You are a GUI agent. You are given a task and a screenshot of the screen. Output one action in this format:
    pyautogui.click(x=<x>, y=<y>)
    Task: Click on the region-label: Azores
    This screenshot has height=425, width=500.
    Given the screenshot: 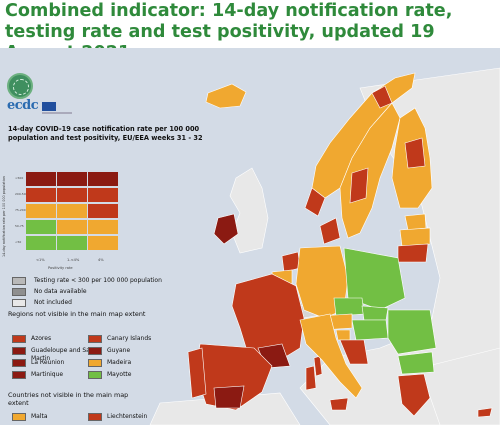 What is the action you would take?
    pyautogui.click(x=41, y=338)
    